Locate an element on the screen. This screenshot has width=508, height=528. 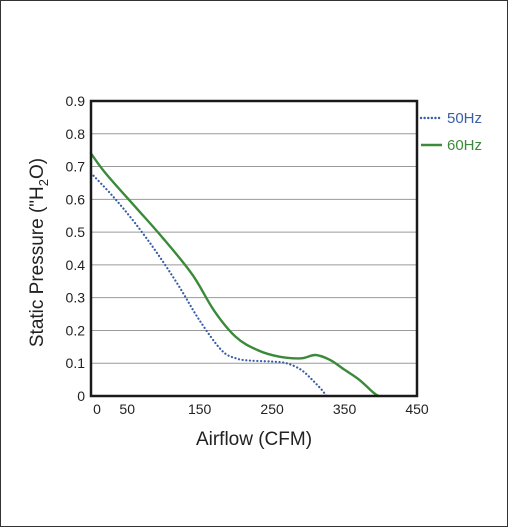
x-tick-label: 150 is located at coordinates (200, 409).